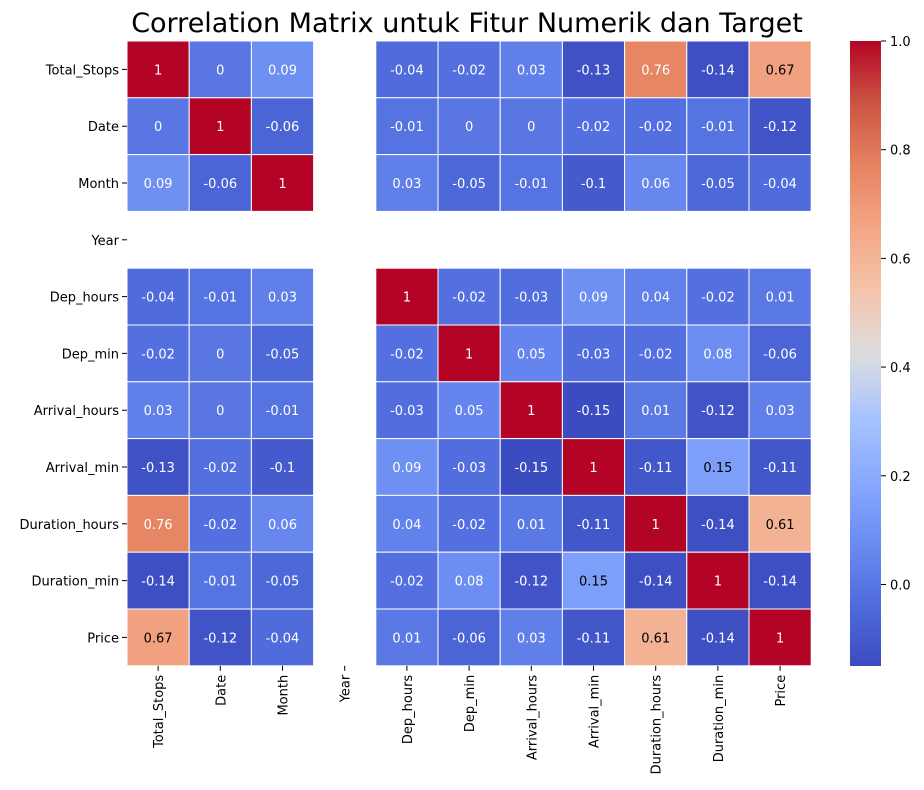 The height and width of the screenshot is (790, 924). I want to click on cell-value-label: -0.03, so click(594, 354).